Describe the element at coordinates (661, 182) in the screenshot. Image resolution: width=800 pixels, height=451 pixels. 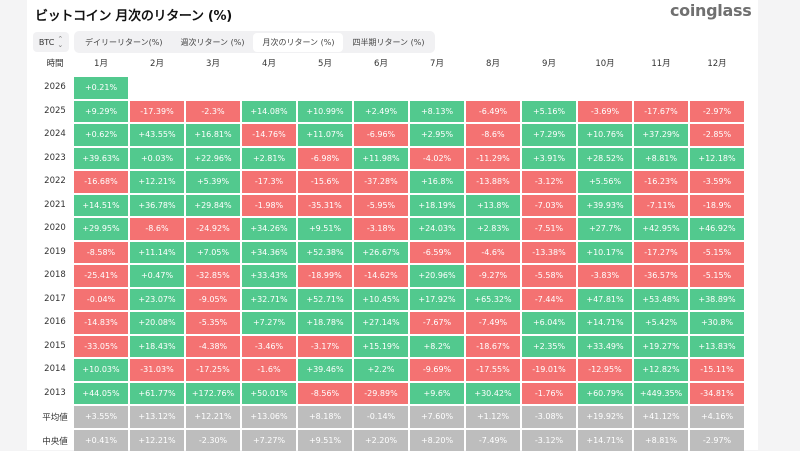
I see `heatmap-cell: -16.23%` at that location.